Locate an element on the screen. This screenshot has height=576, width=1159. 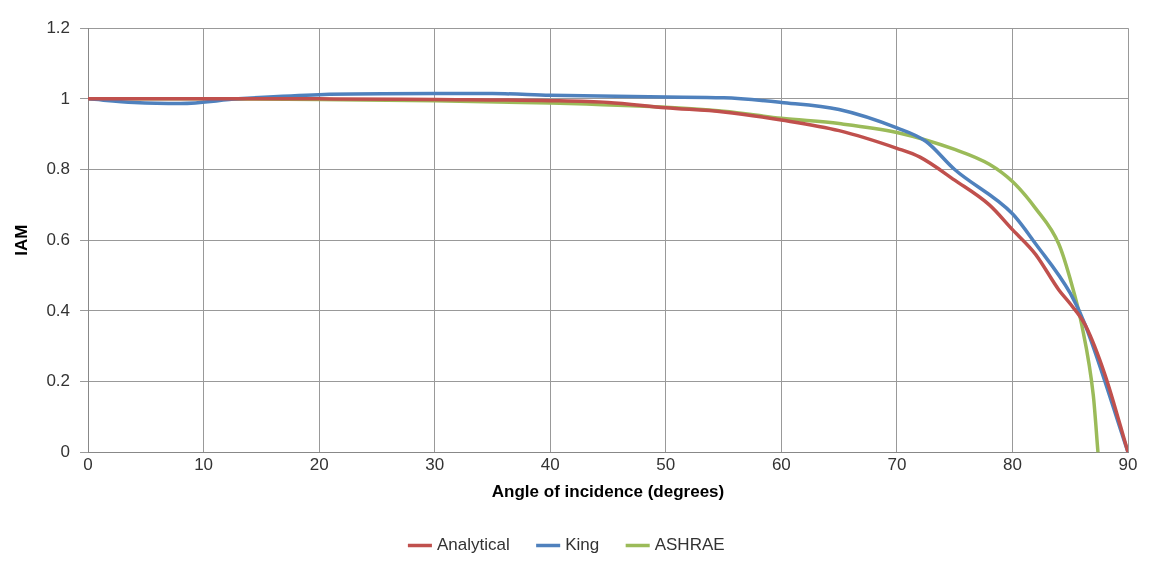
y-tick-label: 0 is located at coordinates (65, 451).